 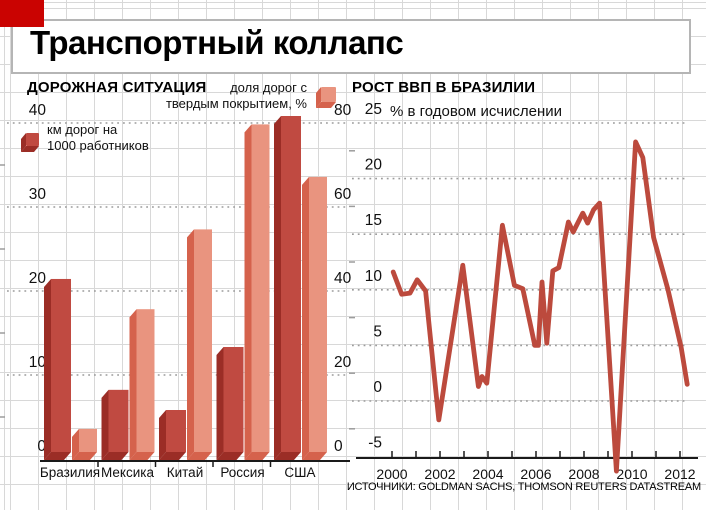 What do you see at coordinates (343, 110) in the screenshot?
I see `road-right-axis-label: 80` at bounding box center [343, 110].